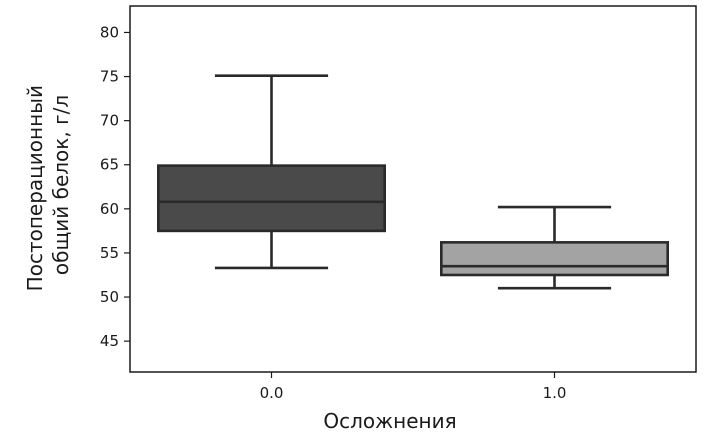  I want to click on y-tick-label: 60, so click(109, 209).